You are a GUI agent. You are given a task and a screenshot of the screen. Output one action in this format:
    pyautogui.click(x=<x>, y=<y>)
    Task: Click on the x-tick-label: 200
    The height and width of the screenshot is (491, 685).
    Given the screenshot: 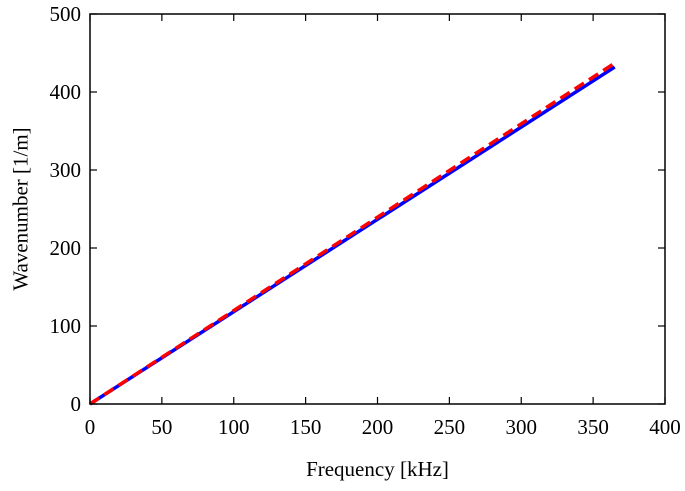 What is the action you would take?
    pyautogui.click(x=378, y=427)
    